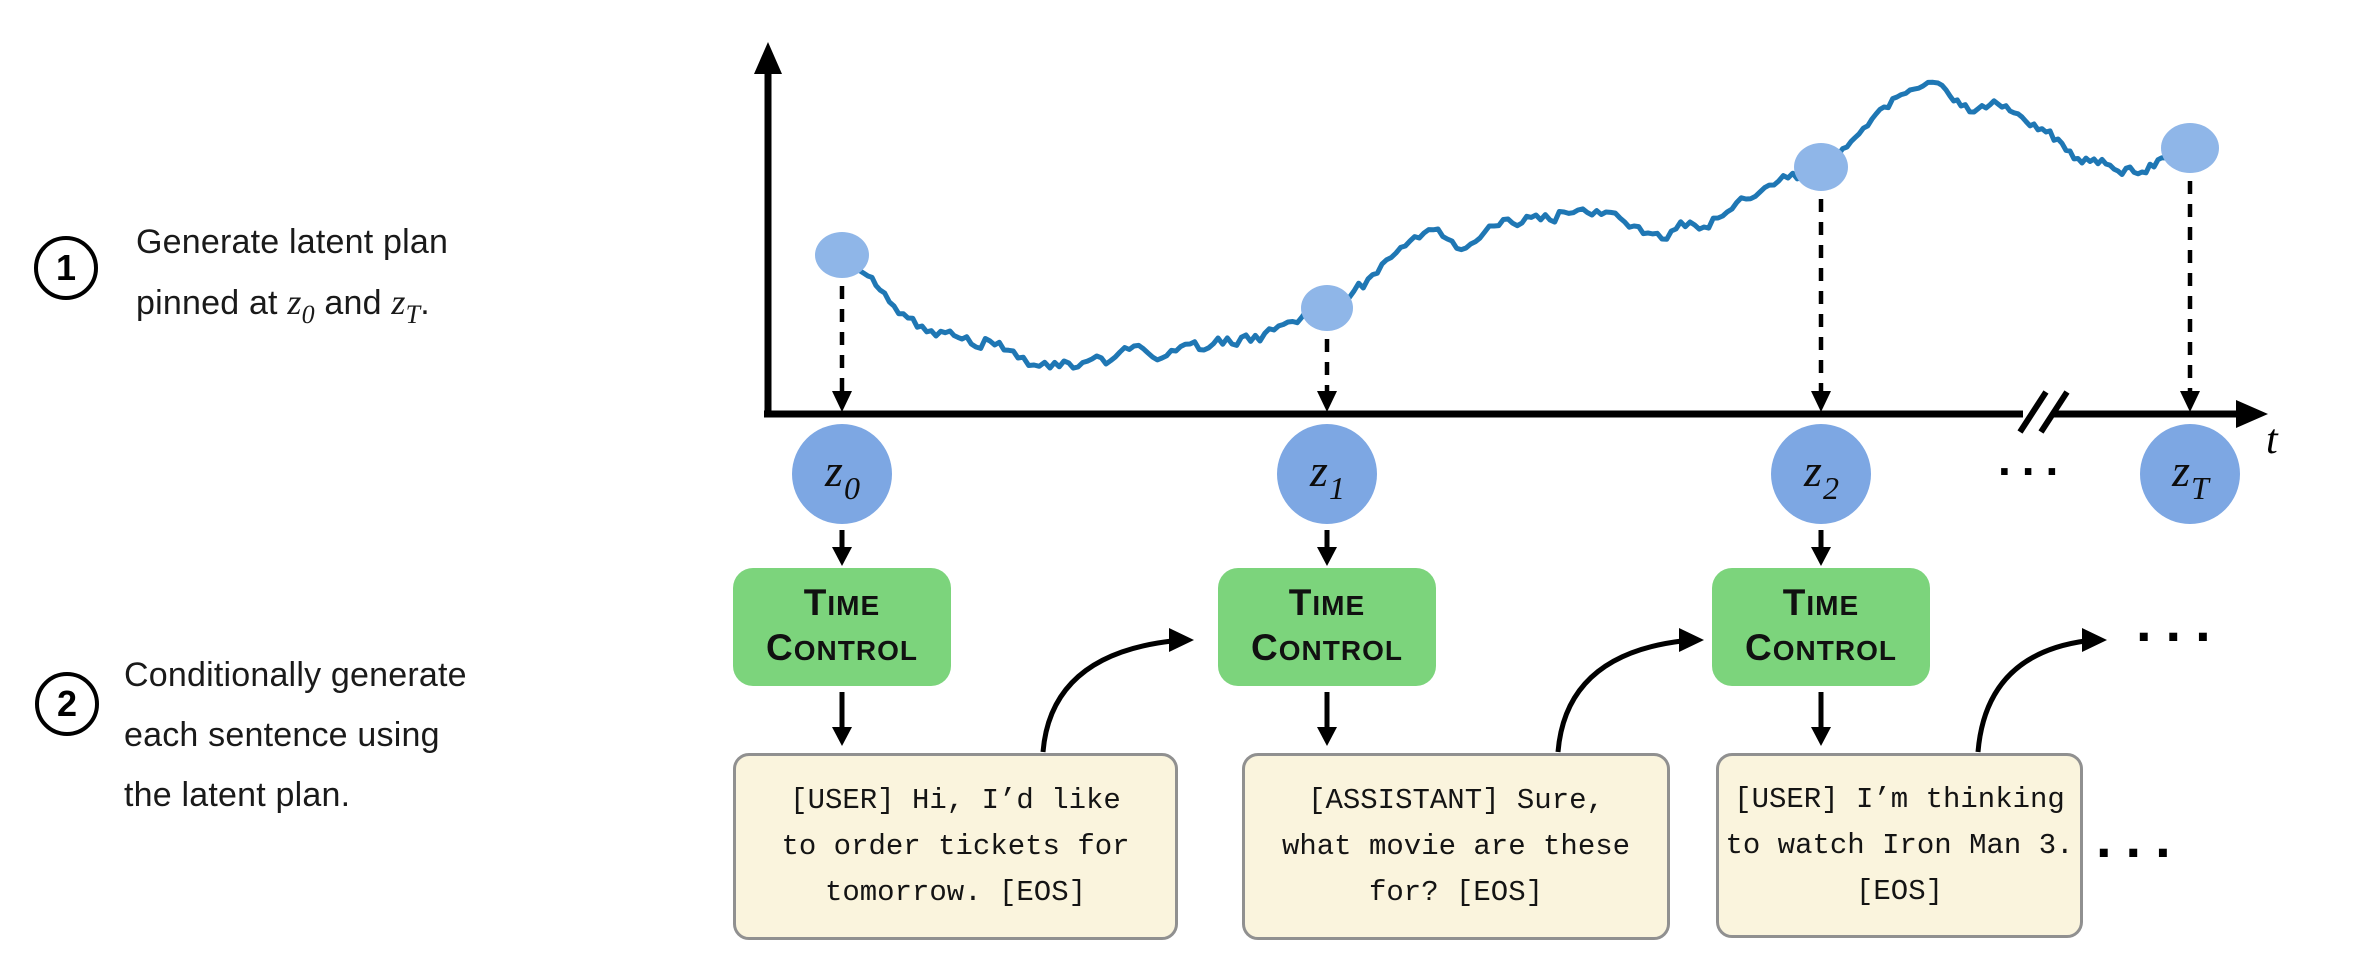 Image resolution: width=2356 pixels, height=966 pixels. I want to click on curved-arrow-box1-to-tc2, so click(1106, 695).